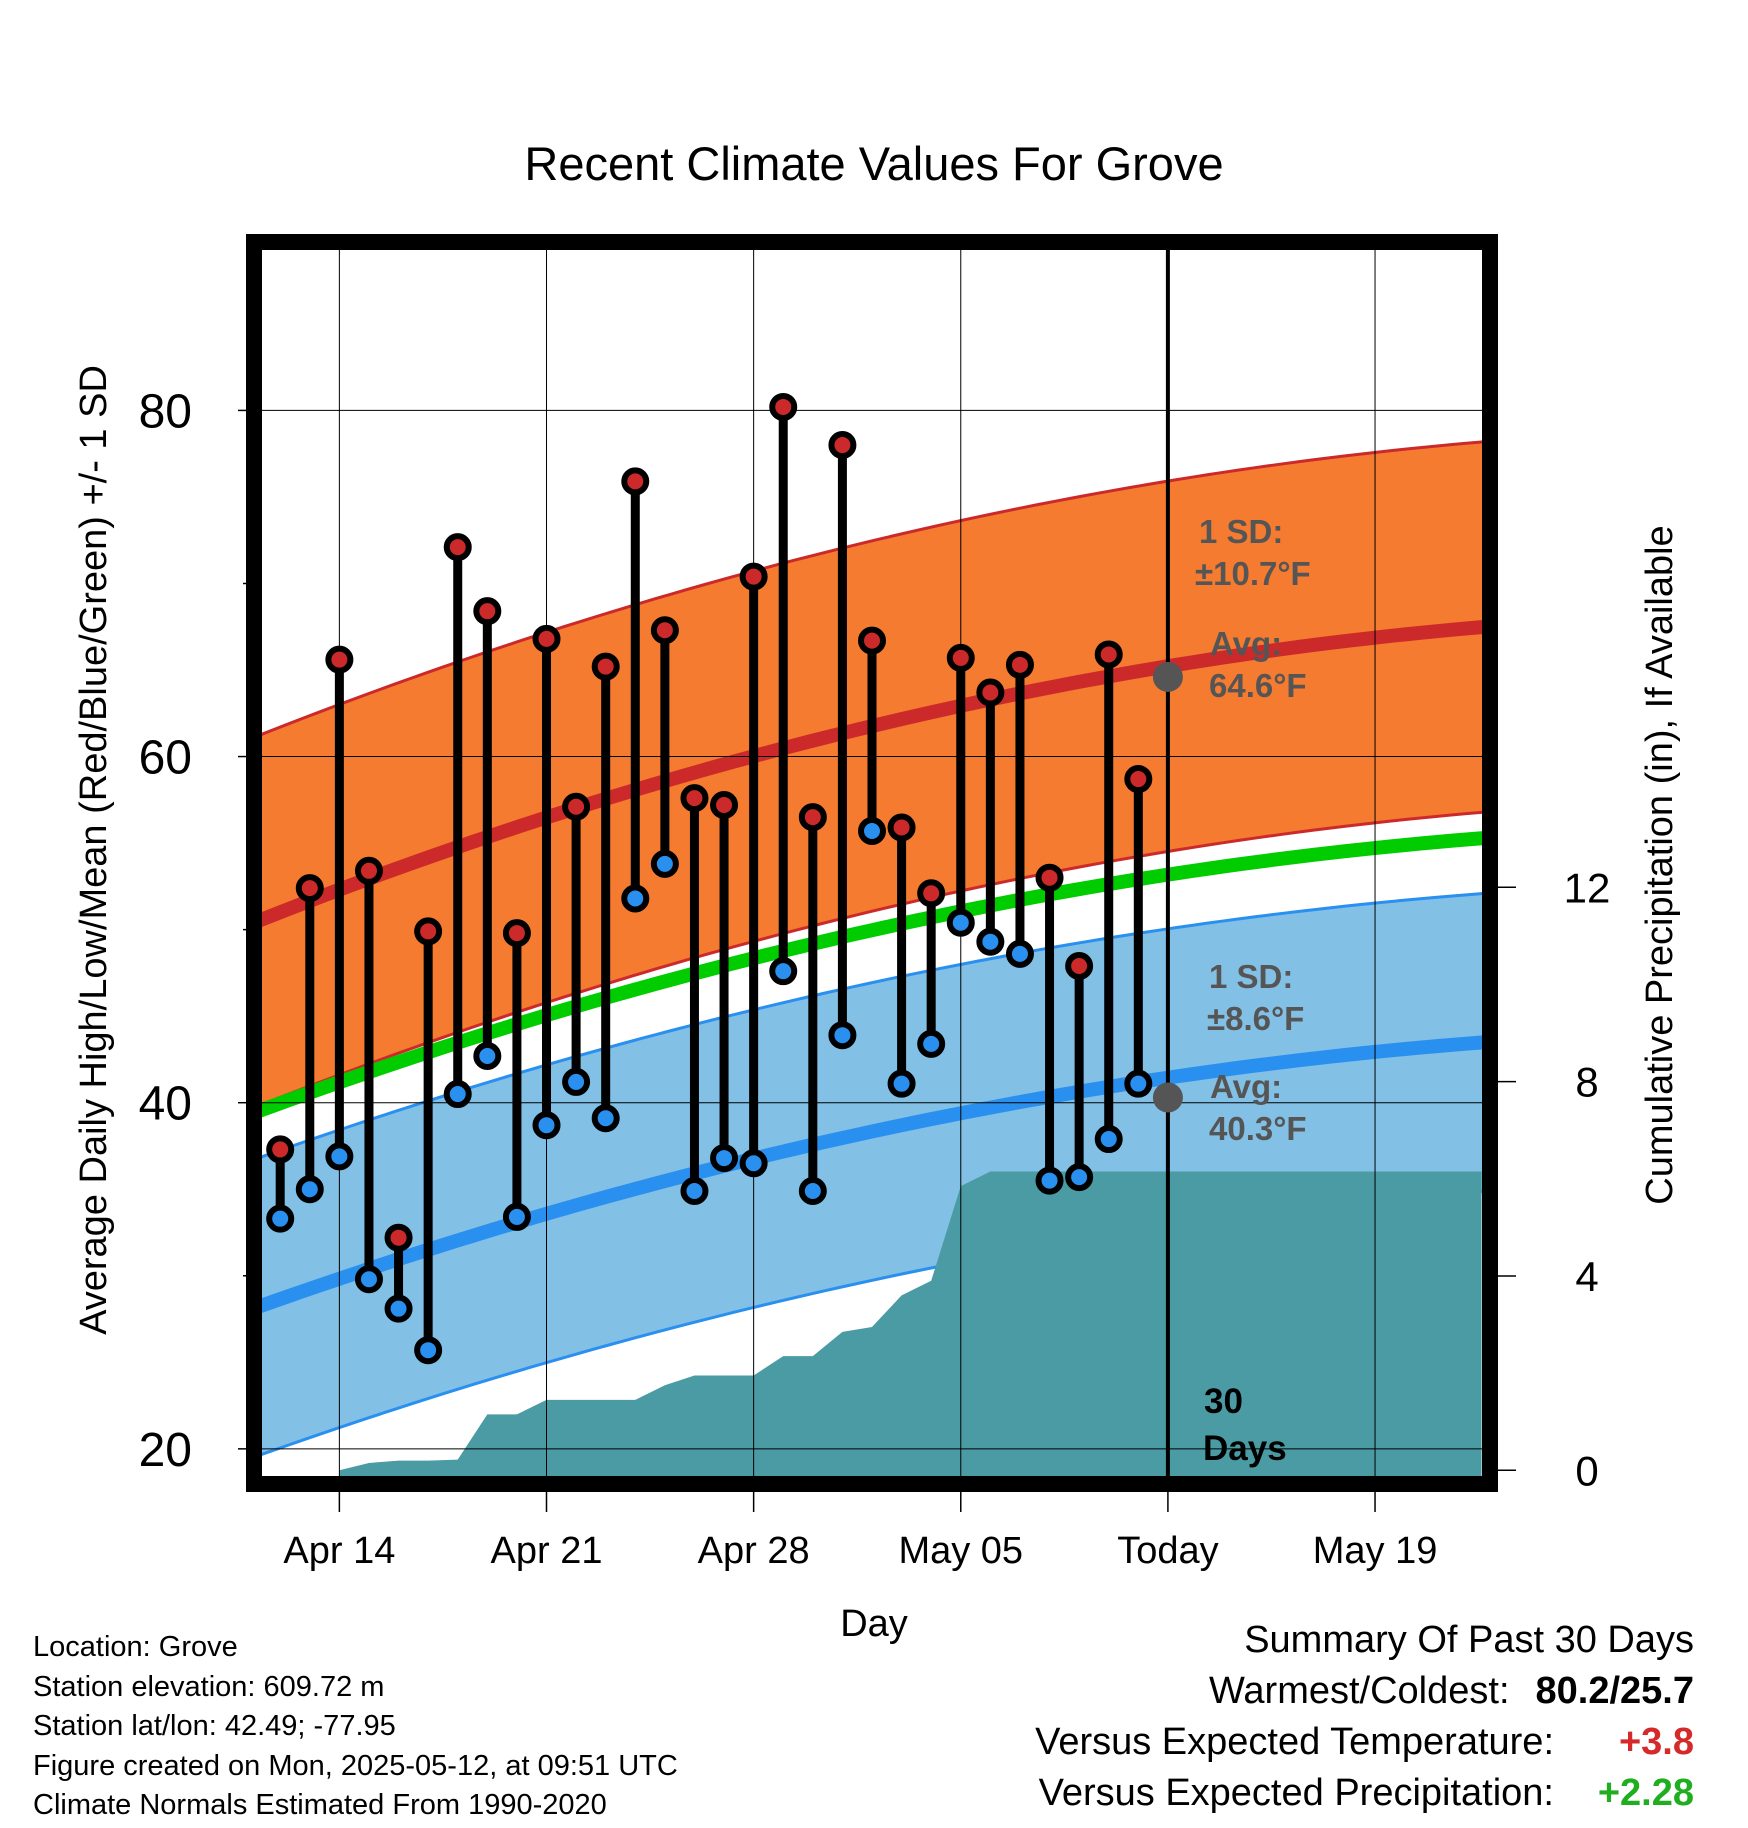  I want to click on high-sd-value: ±10.7°F, so click(1253, 573).